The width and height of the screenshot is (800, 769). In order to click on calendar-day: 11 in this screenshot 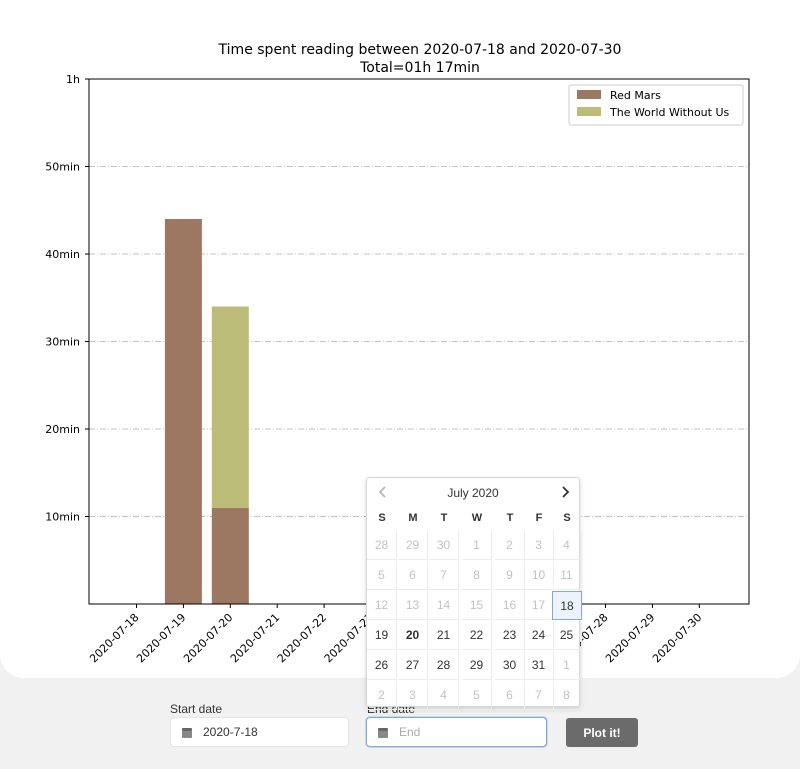, I will do `click(567, 575)`.